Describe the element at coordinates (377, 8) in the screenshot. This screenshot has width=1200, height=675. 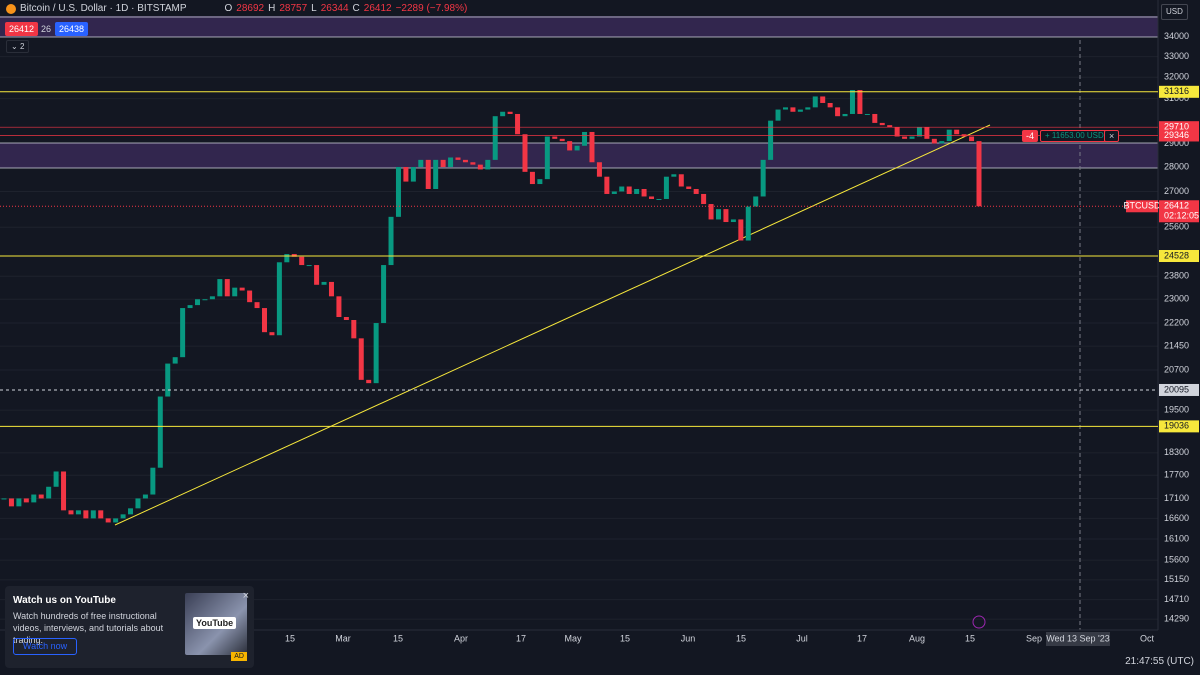
I see `ohlc-value: 26412` at that location.